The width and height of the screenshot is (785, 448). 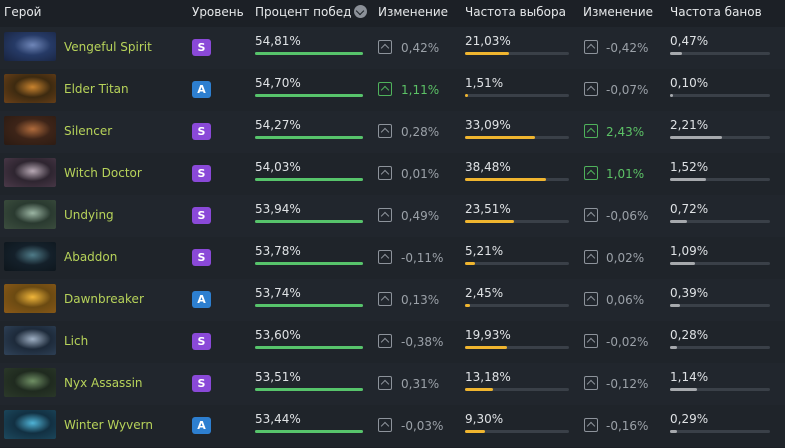 What do you see at coordinates (484, 293) in the screenshot?
I see `pickrate-value: 2,45%` at bounding box center [484, 293].